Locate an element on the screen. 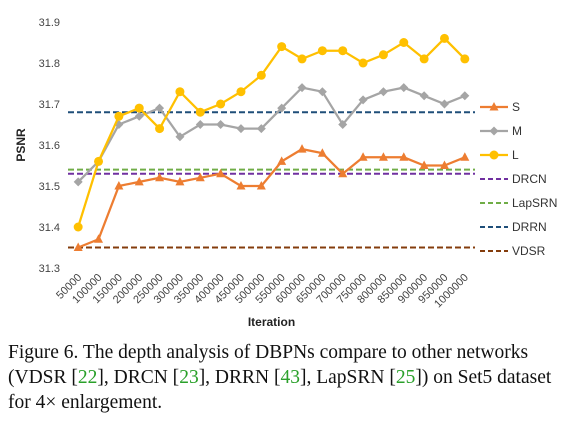 The height and width of the screenshot is (429, 571). caption-text: ], DRCN [ is located at coordinates (138, 377).